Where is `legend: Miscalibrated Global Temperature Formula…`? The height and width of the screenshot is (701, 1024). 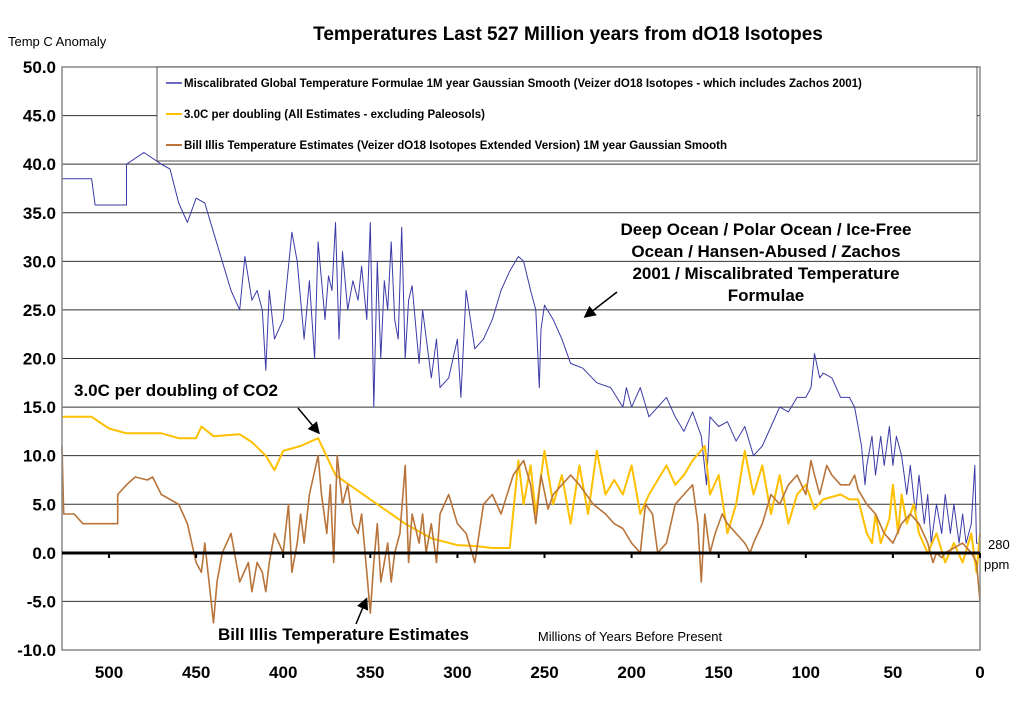 legend: Miscalibrated Global Temperature Formula… is located at coordinates (567, 114).